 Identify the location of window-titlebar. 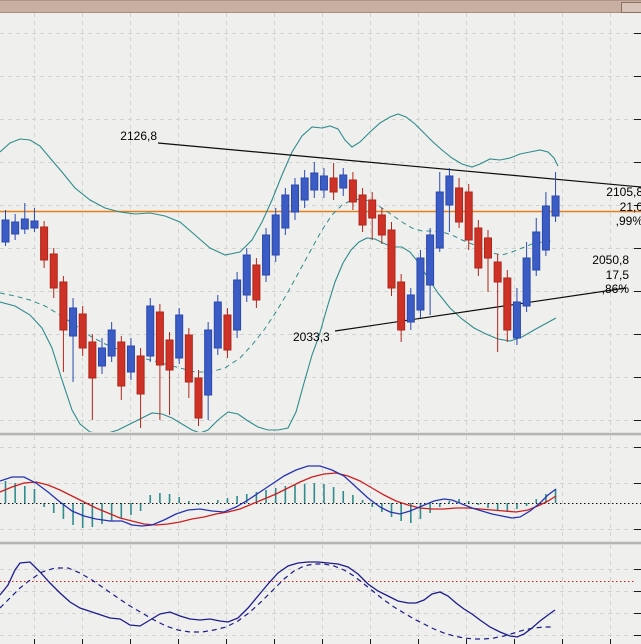
(320, 6).